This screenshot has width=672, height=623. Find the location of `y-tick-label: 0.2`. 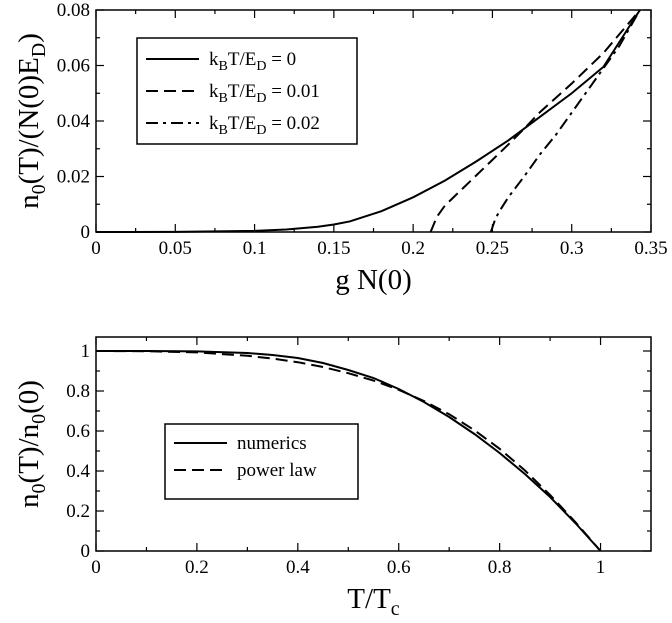

y-tick-label: 0.2 is located at coordinates (78, 511).